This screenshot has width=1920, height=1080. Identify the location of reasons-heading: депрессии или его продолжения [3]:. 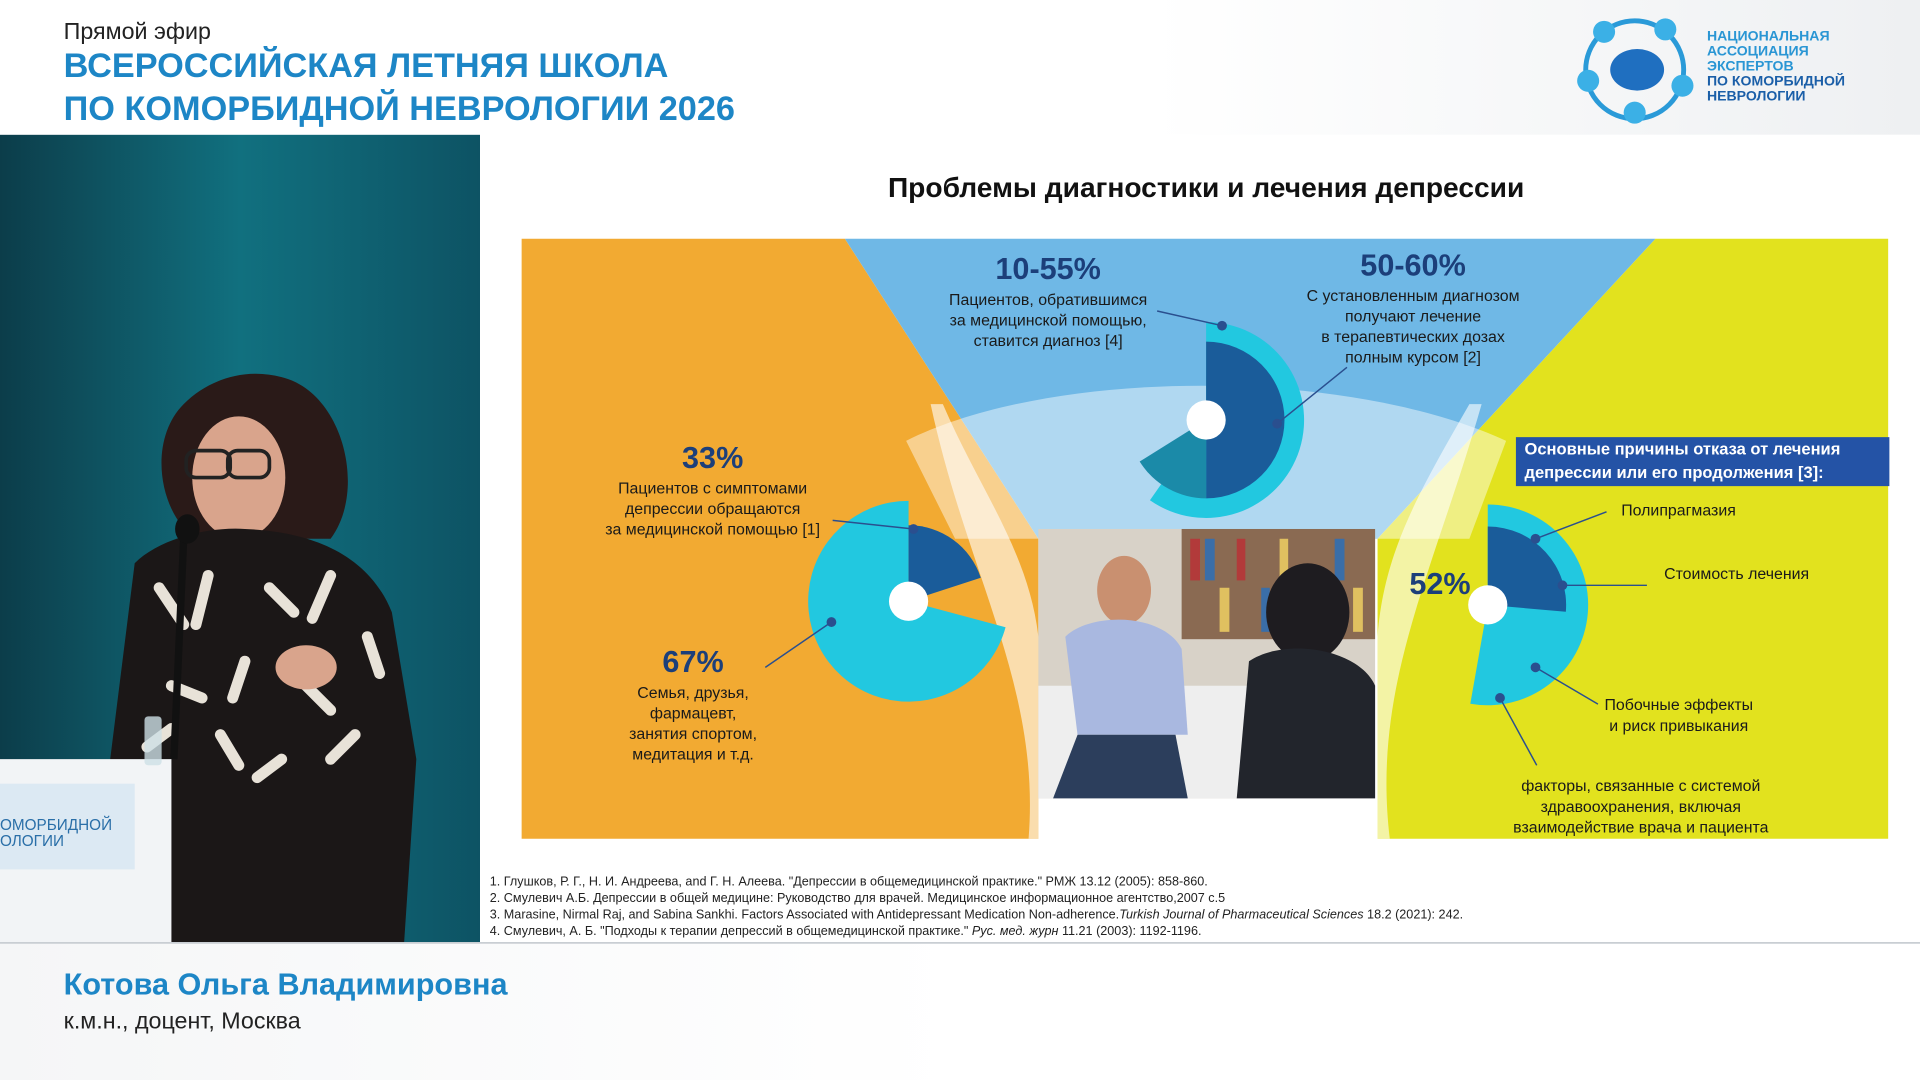
(1673, 472).